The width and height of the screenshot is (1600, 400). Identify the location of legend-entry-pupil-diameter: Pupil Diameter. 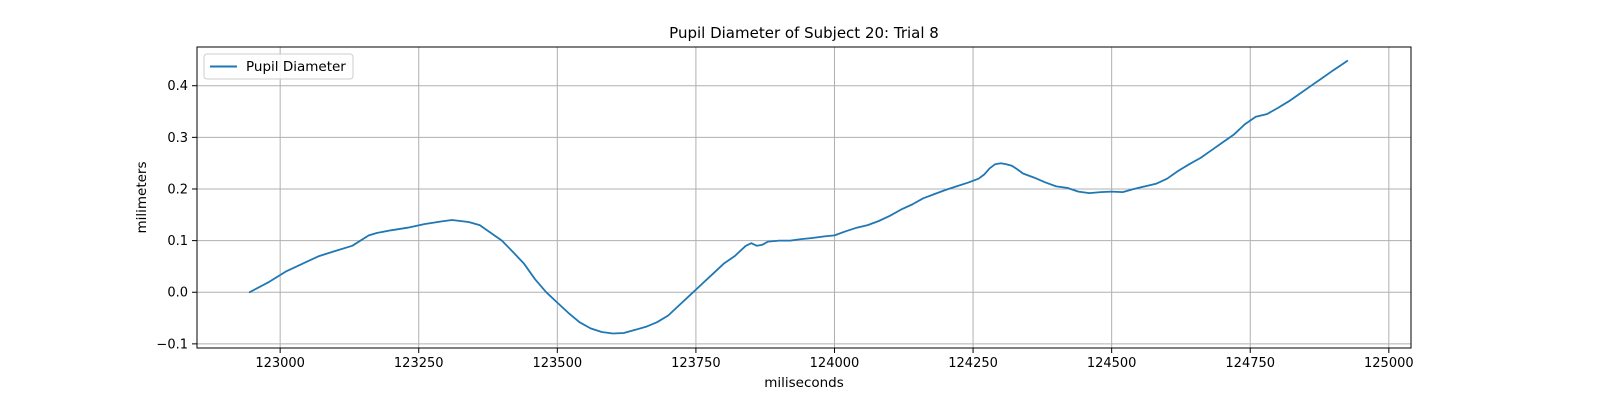
(296, 67).